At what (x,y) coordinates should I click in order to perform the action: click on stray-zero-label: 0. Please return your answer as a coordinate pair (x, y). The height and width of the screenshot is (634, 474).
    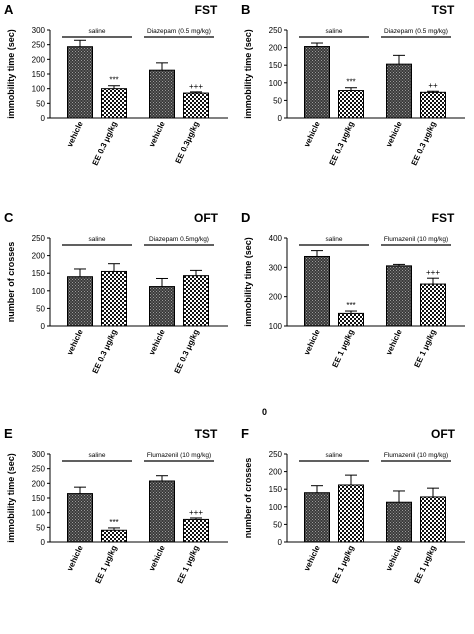
    Looking at the image, I should click on (264, 412).